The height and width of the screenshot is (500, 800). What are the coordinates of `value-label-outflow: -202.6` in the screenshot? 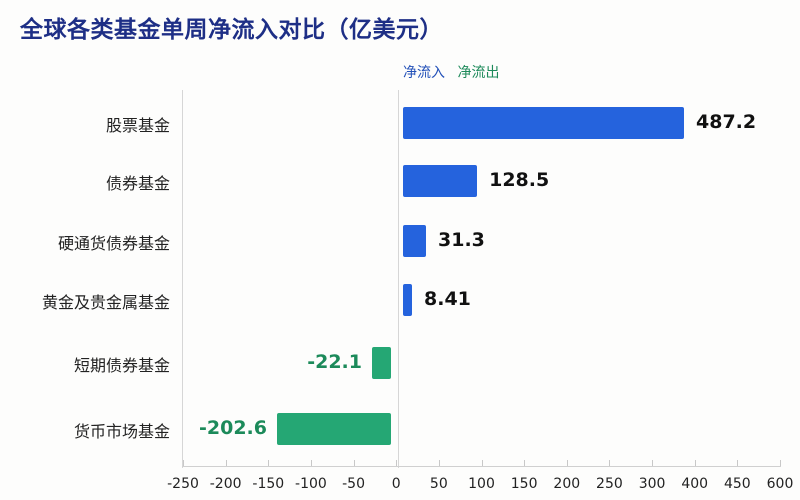 It's located at (233, 428).